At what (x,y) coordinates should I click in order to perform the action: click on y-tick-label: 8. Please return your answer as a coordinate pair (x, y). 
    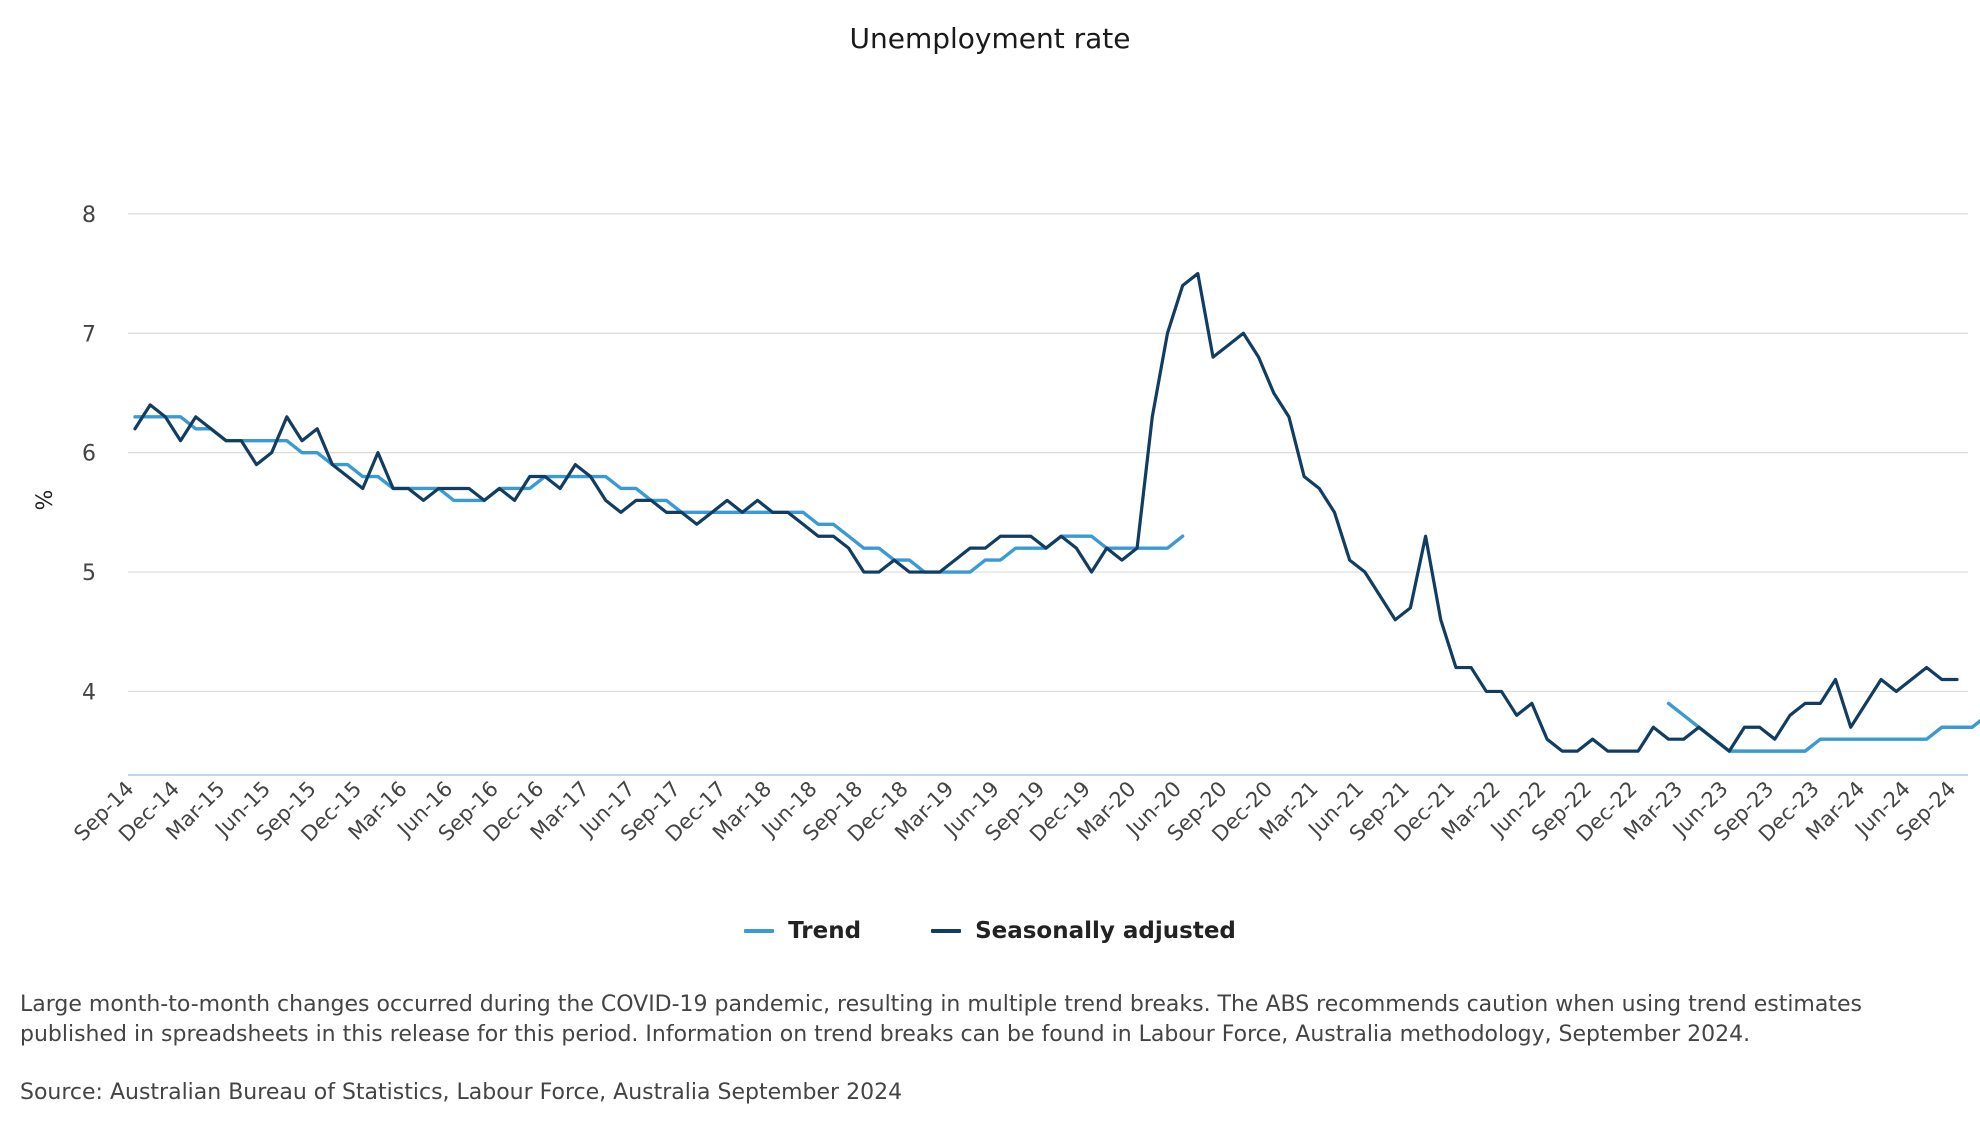
    Looking at the image, I should click on (89, 215).